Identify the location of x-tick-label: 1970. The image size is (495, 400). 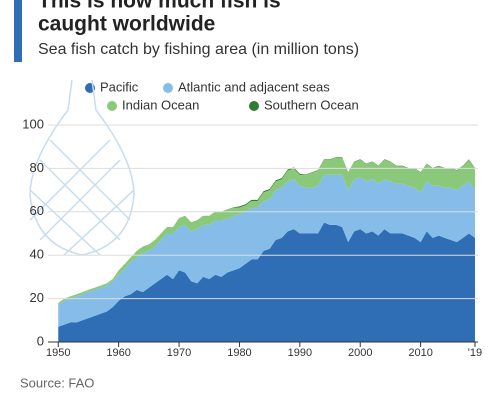
(179, 353).